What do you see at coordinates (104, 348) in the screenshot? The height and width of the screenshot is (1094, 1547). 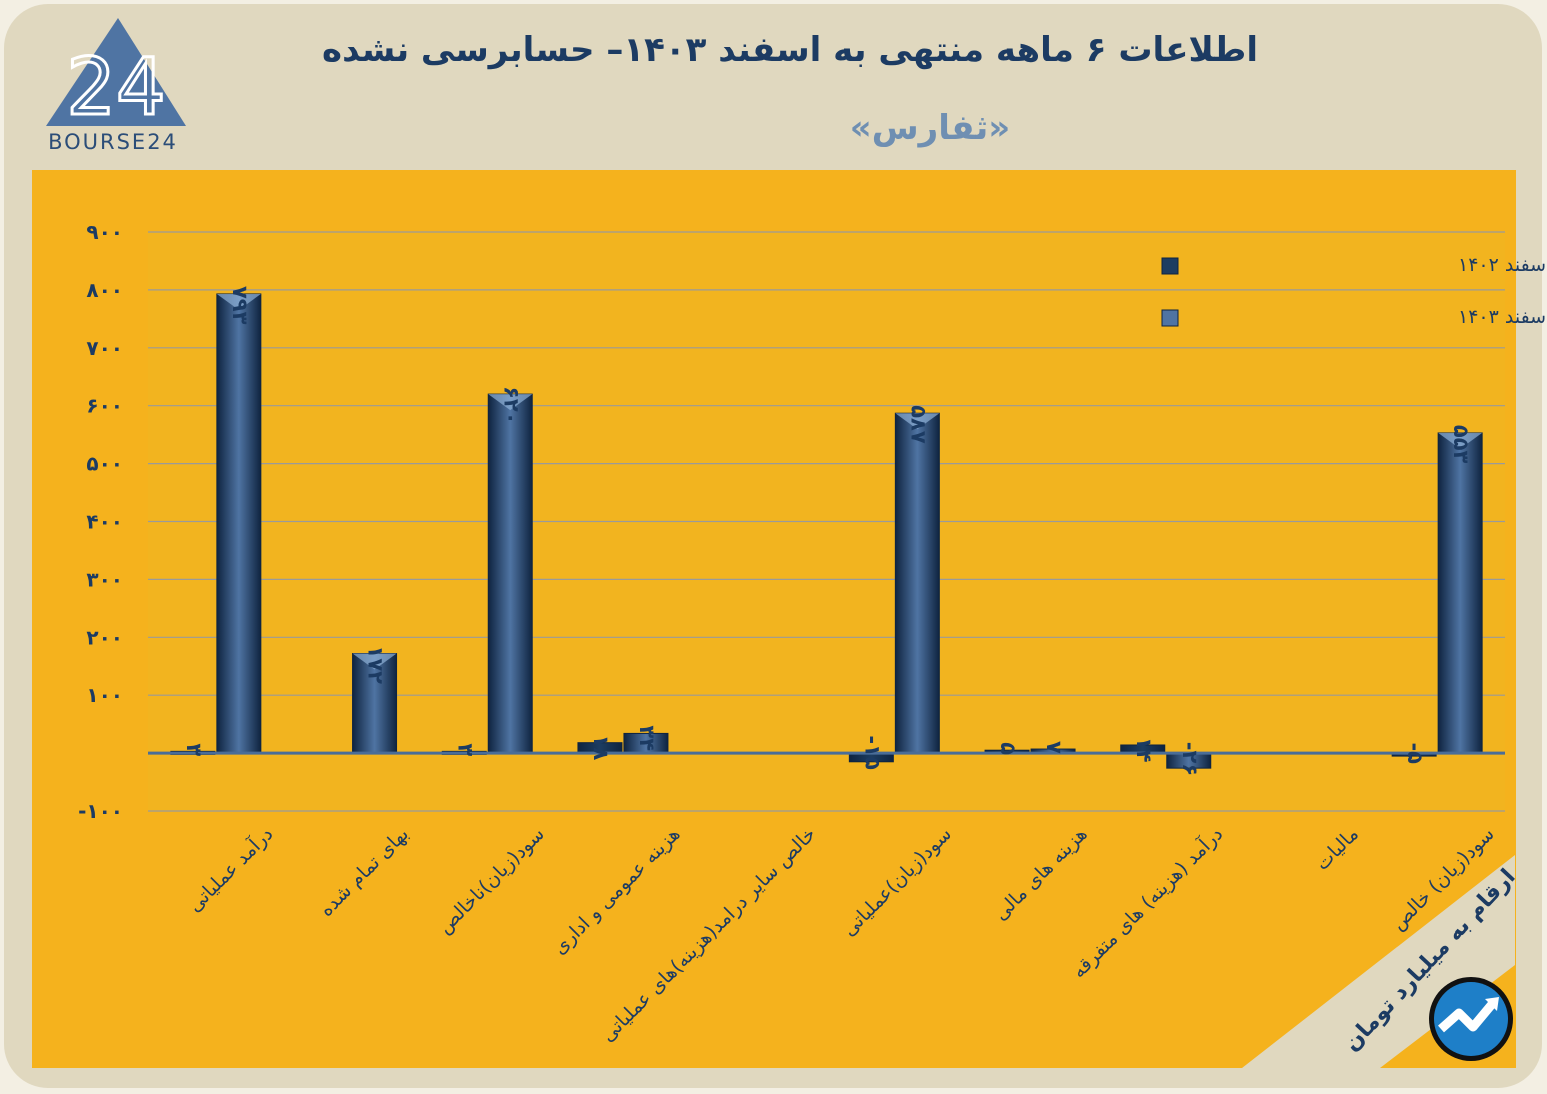 I see `y-tick-label: ۷۰۰` at bounding box center [104, 348].